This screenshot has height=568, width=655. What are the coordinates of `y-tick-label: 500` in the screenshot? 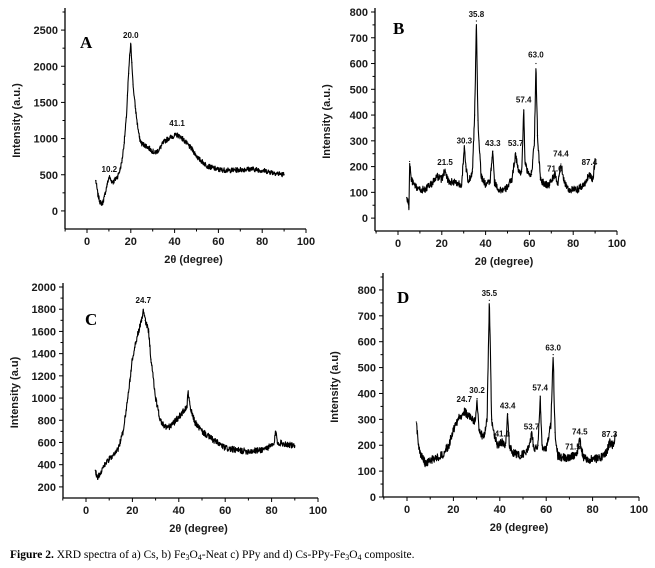 It's located at (359, 90).